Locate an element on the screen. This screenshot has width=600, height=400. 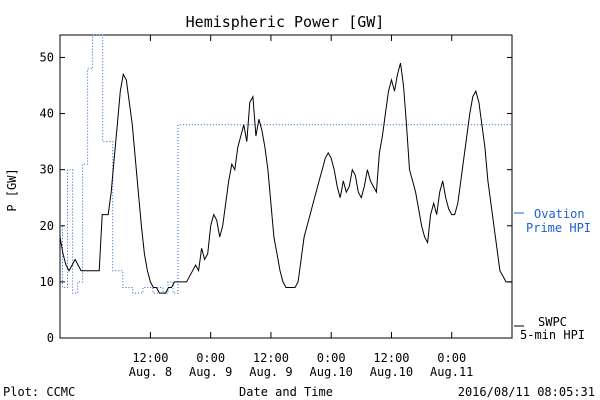
x-axis-label: Date and Time is located at coordinates (286, 392).